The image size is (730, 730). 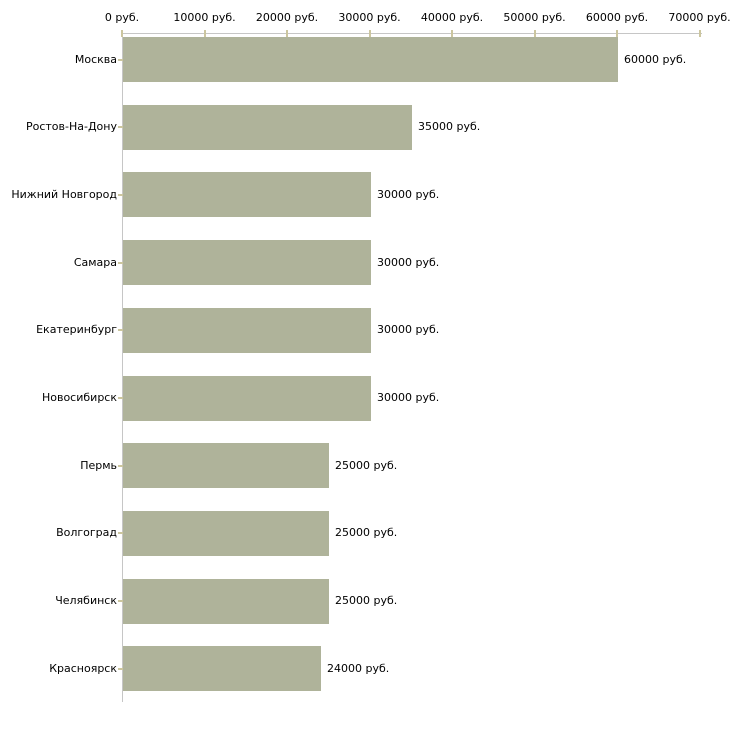 What do you see at coordinates (95, 59) in the screenshot?
I see `category-label: Москва` at bounding box center [95, 59].